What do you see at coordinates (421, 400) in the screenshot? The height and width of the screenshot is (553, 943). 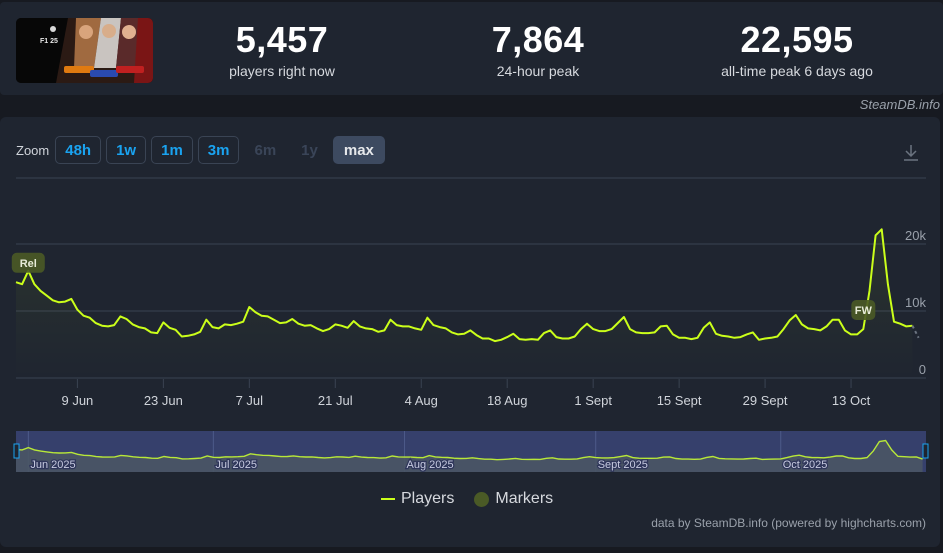 I see `svg-text: 4 Aug` at bounding box center [421, 400].